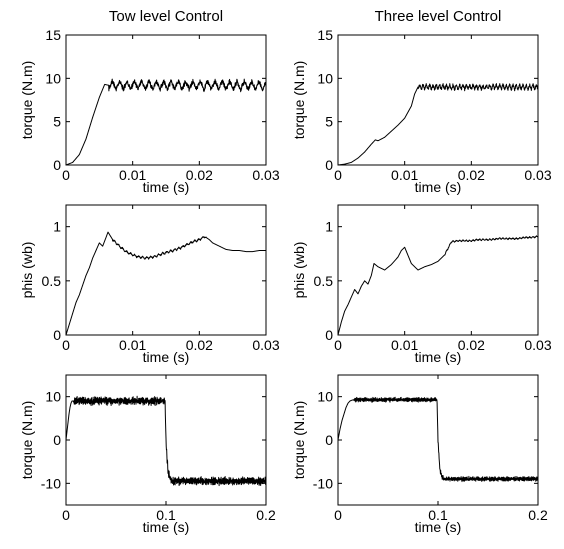  I want to click on chart-title: Tow level Control, so click(166, 16).